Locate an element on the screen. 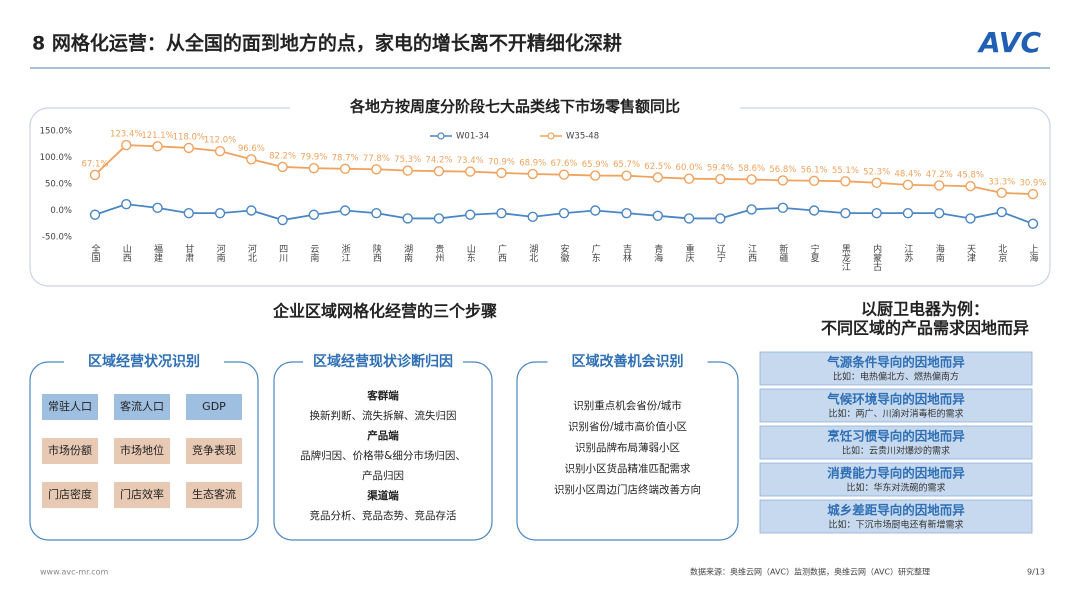 This screenshot has width=1080, height=612. footer-source: 数据来源：奥维云网（AVC）监测数据，奥维云网（AVC）研究整理 is located at coordinates (810, 572).